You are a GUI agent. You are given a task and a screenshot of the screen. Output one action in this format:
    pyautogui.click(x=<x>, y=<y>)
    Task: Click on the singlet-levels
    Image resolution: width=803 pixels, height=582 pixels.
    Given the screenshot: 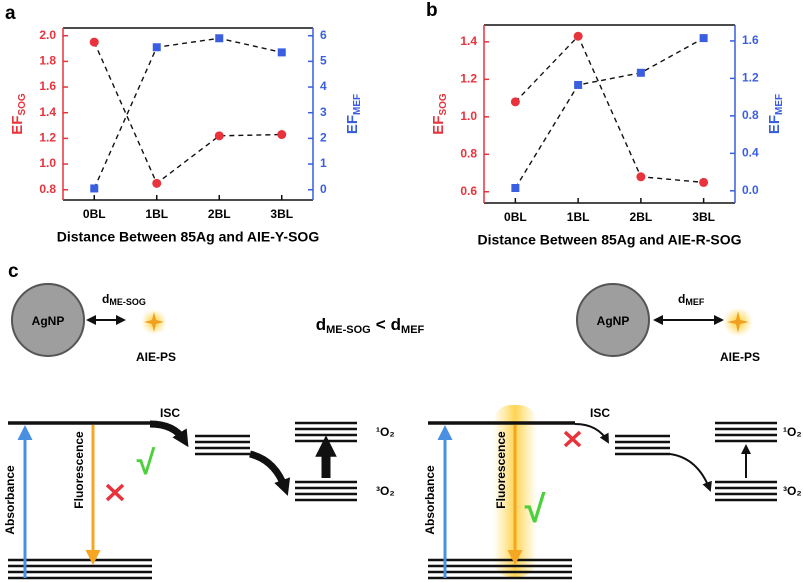 What is the action you would take?
    pyautogui.click(x=326, y=432)
    